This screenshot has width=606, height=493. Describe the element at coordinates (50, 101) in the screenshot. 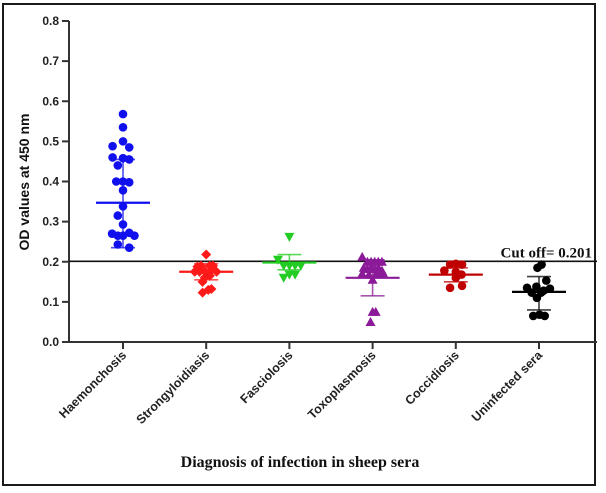

I see `y-tick-label: 0.6` at that location.